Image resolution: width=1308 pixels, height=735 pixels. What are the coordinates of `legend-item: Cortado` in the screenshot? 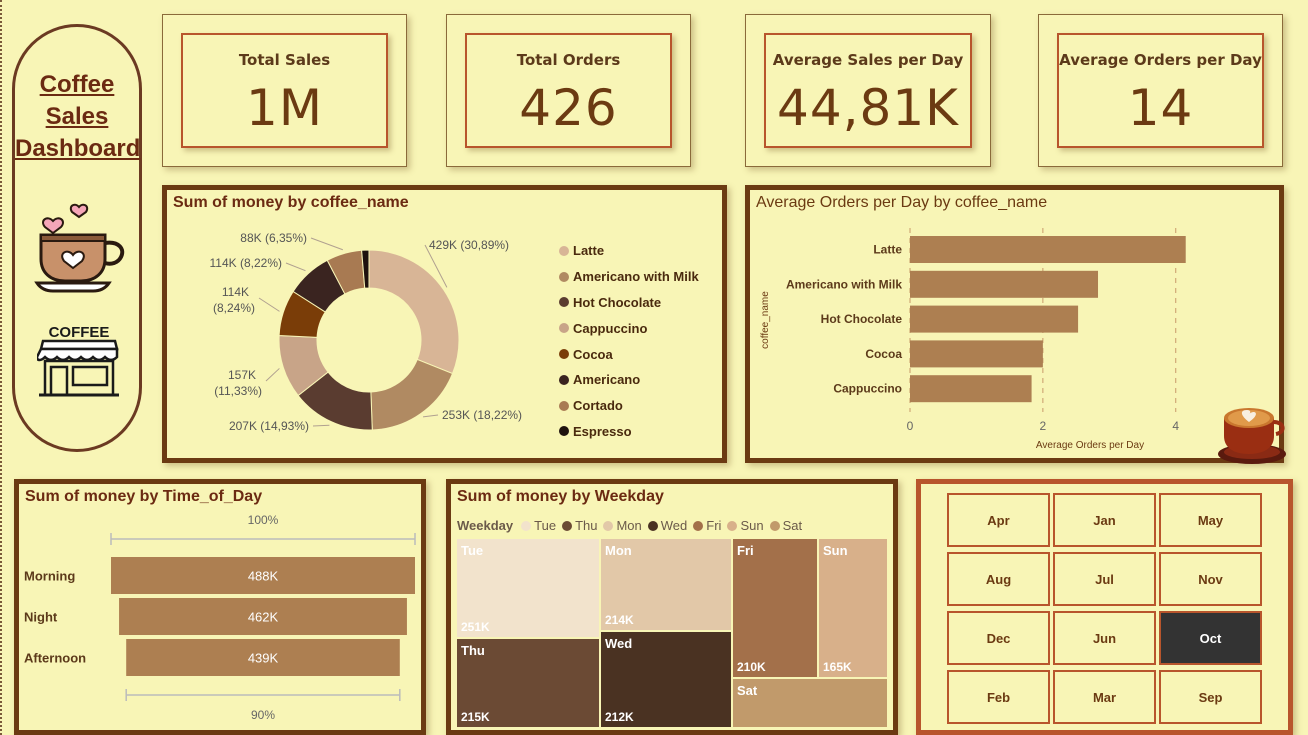 It's located at (629, 406).